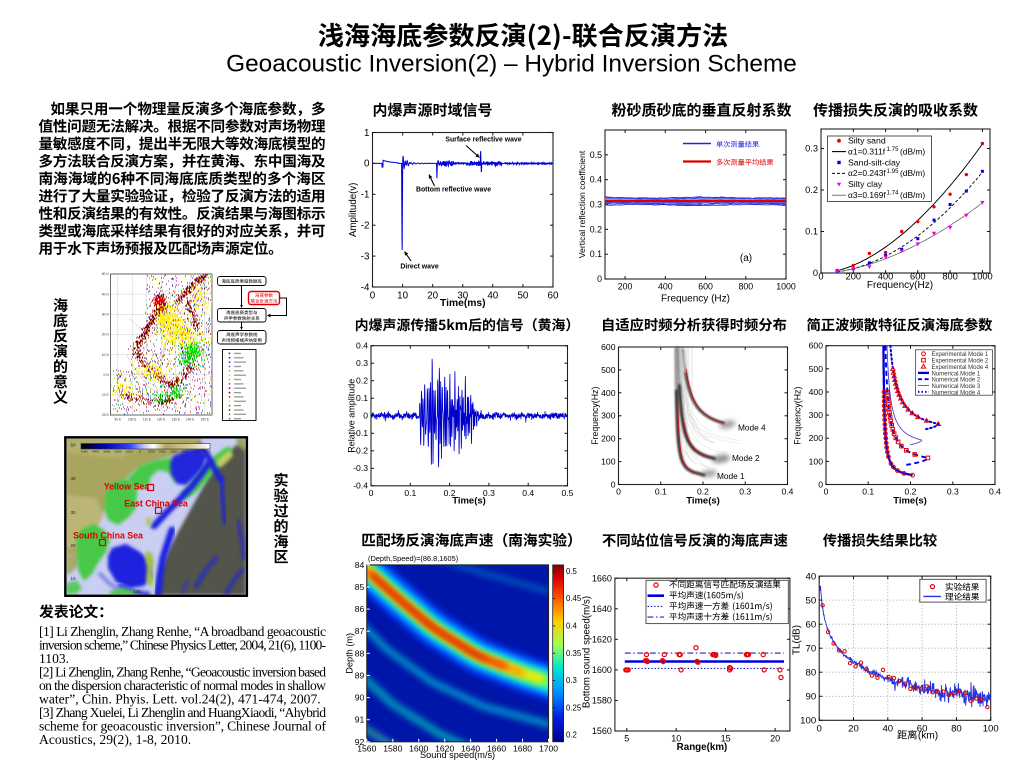  Describe the element at coordinates (151, 452) in the screenshot. I see `svg-text: 1000` at that location.